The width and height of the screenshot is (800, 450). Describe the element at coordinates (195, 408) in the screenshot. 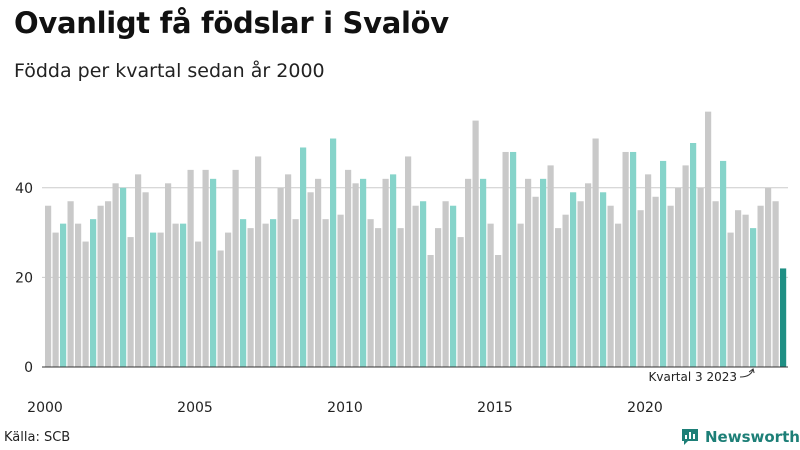

I see `x-tick-label: 2005` at that location.